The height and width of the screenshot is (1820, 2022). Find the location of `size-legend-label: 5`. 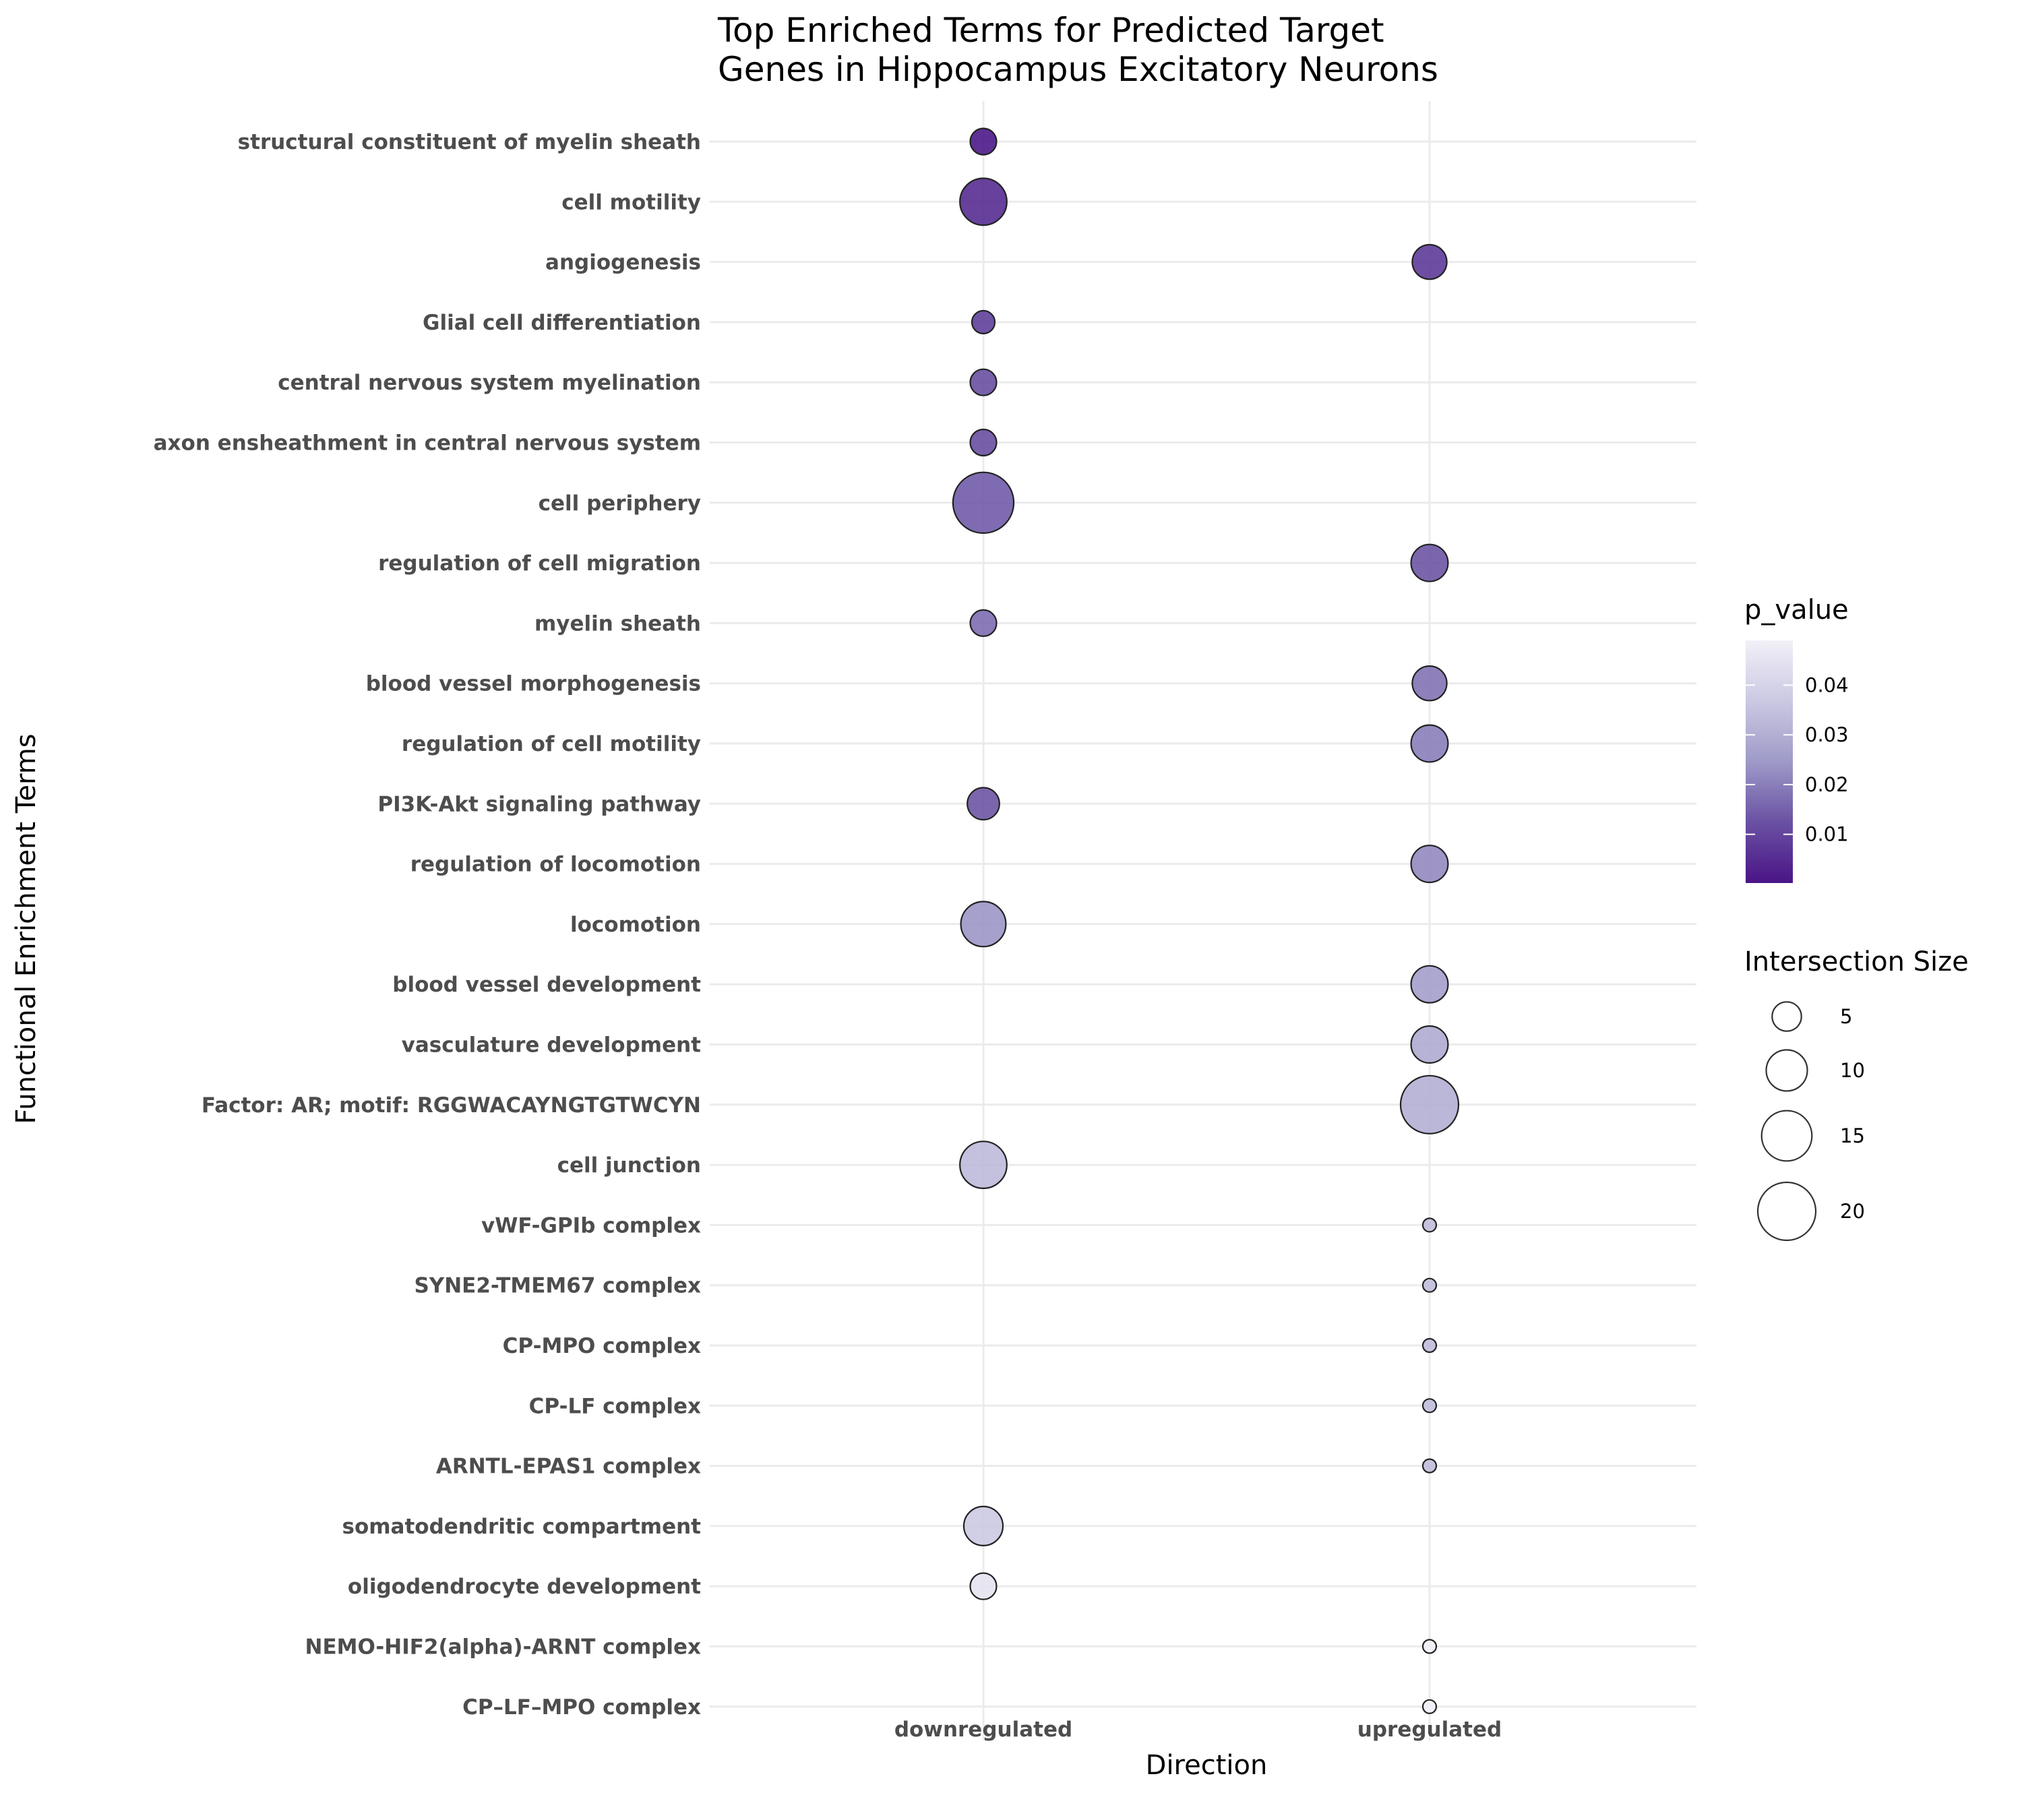

size-legend-label: 5 is located at coordinates (1846, 1016).